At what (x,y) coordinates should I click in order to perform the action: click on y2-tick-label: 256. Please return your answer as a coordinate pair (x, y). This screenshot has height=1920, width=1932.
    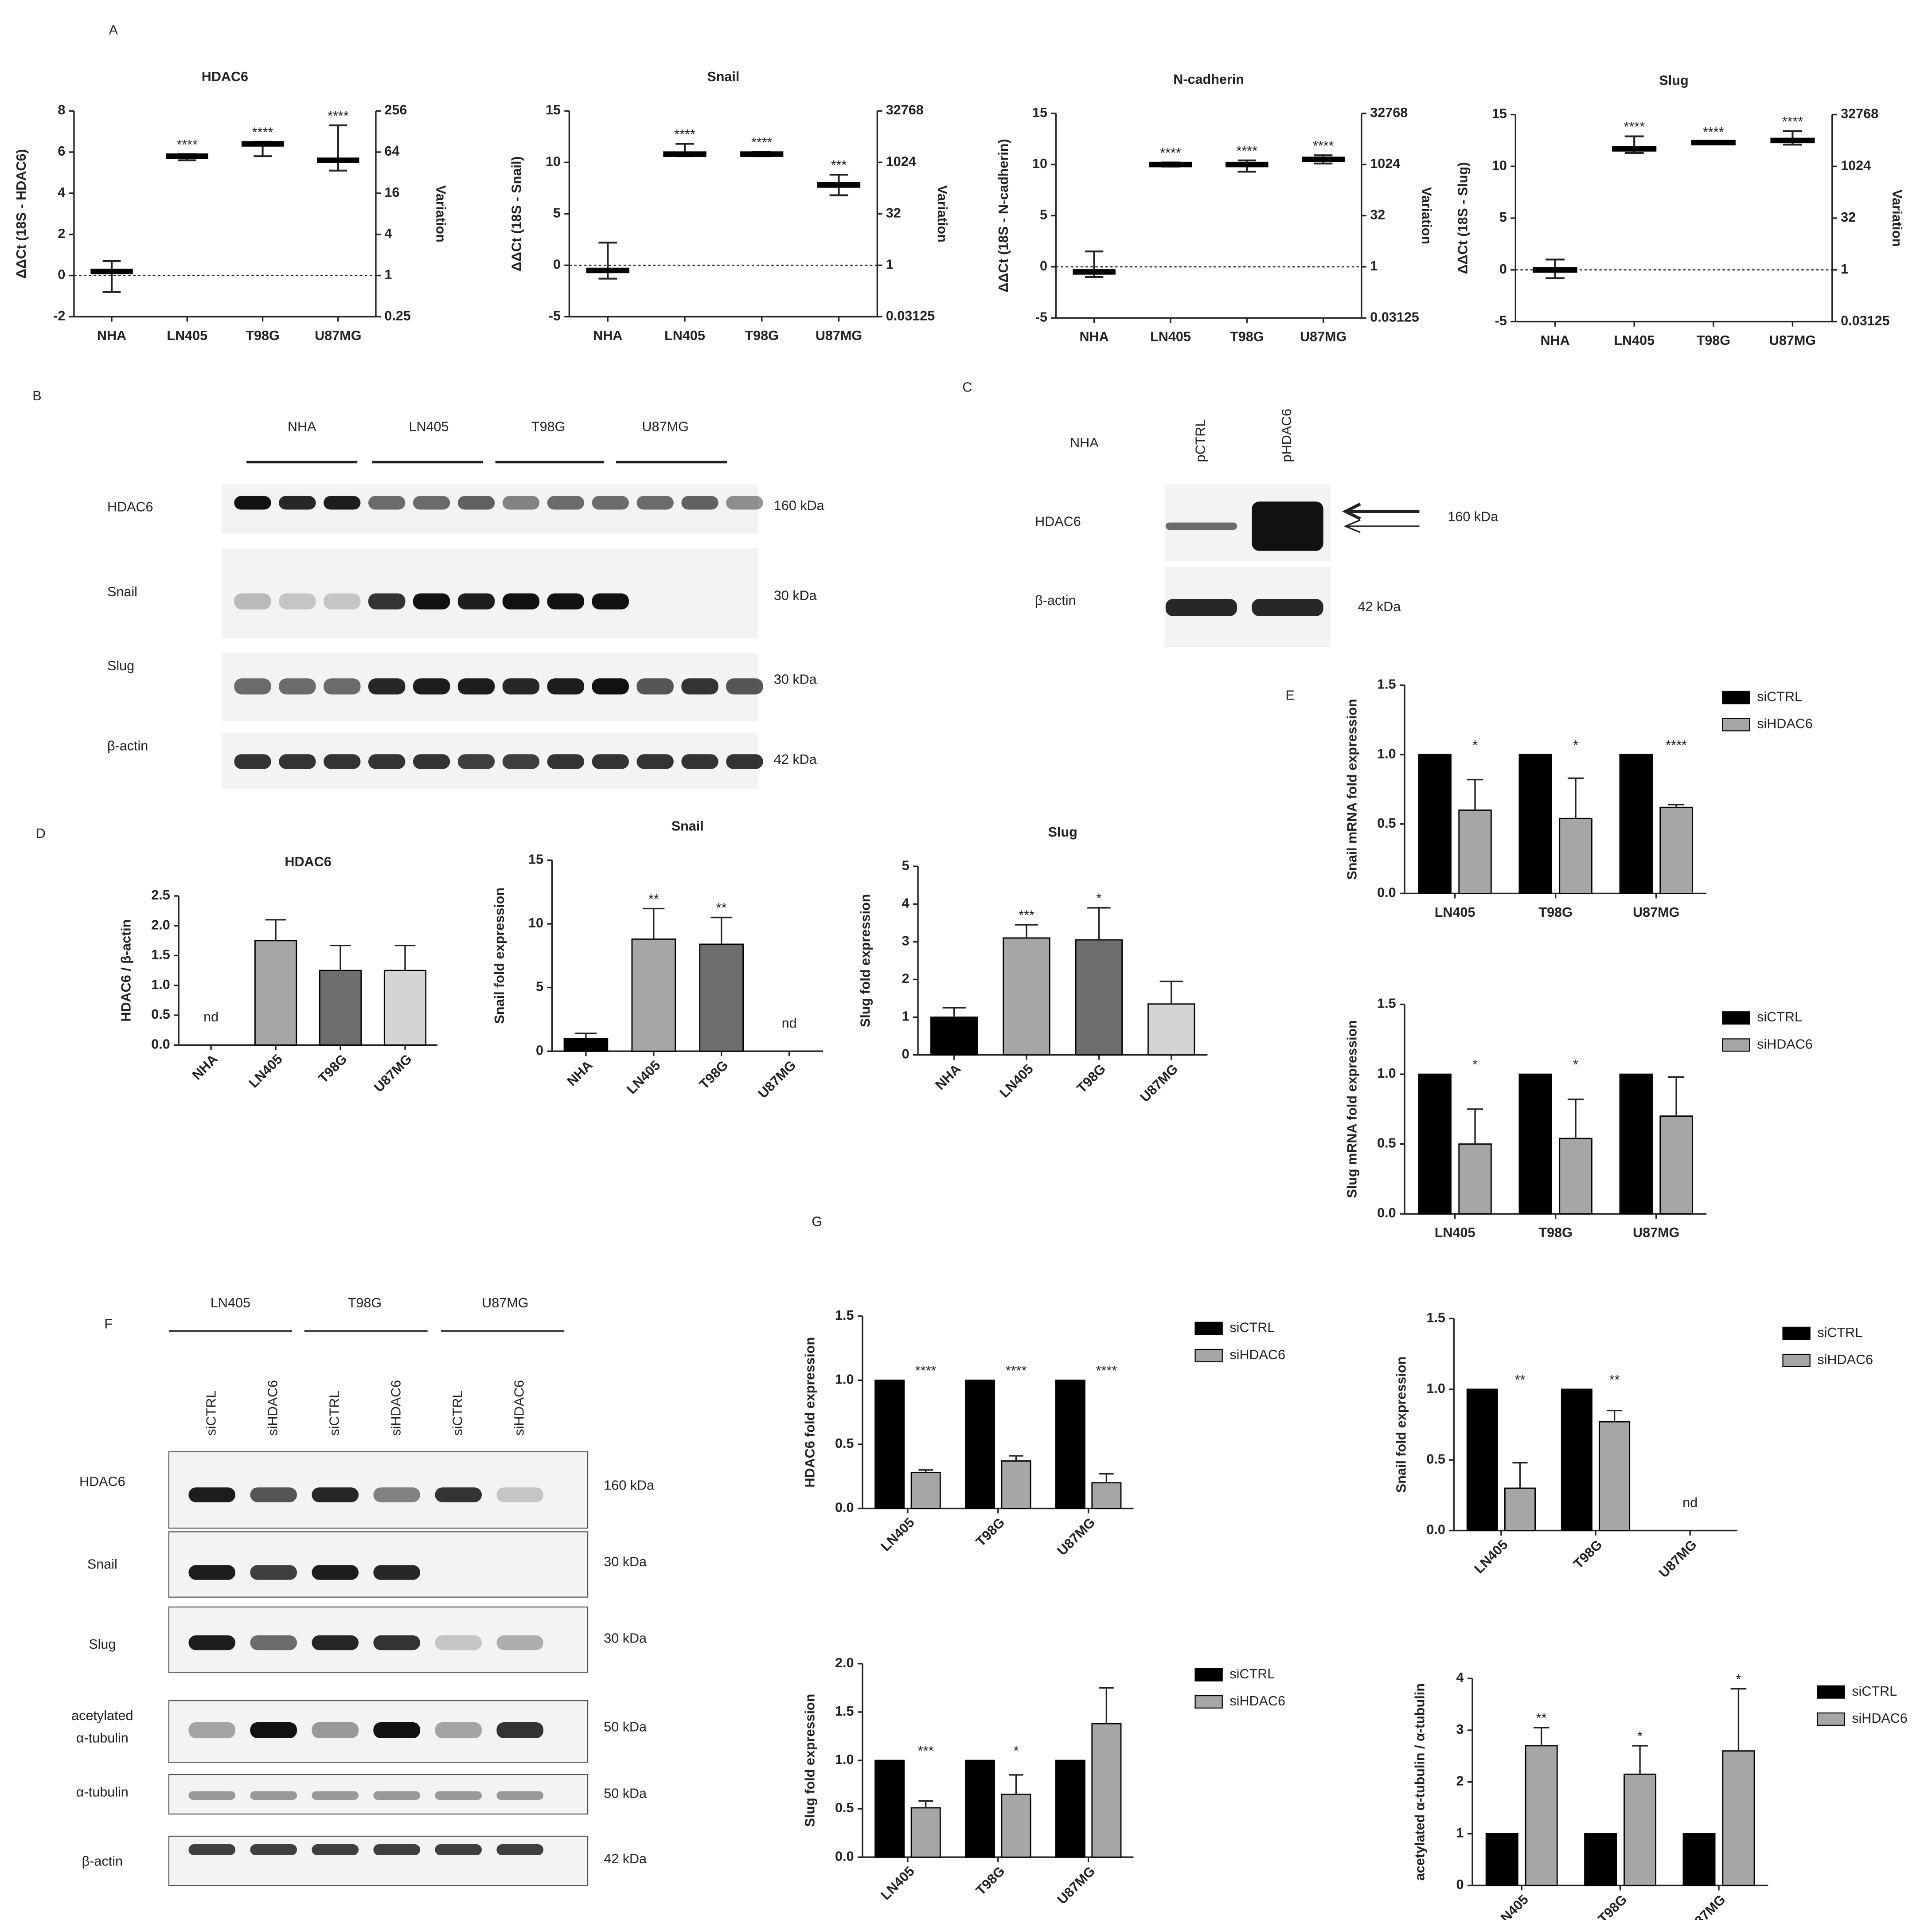
    Looking at the image, I should click on (395, 110).